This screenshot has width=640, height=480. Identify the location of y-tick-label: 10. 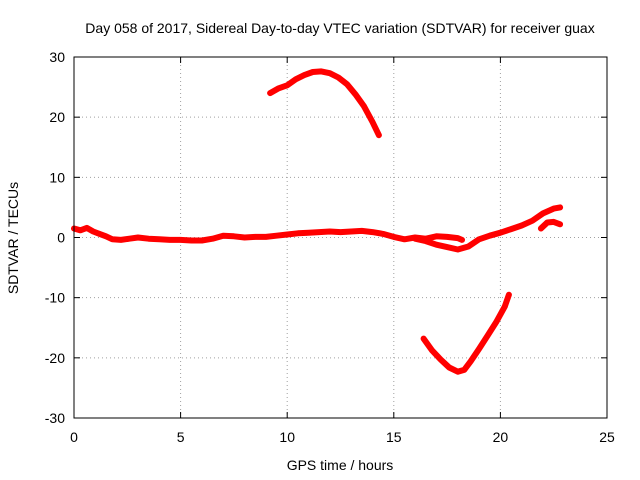
(57, 177).